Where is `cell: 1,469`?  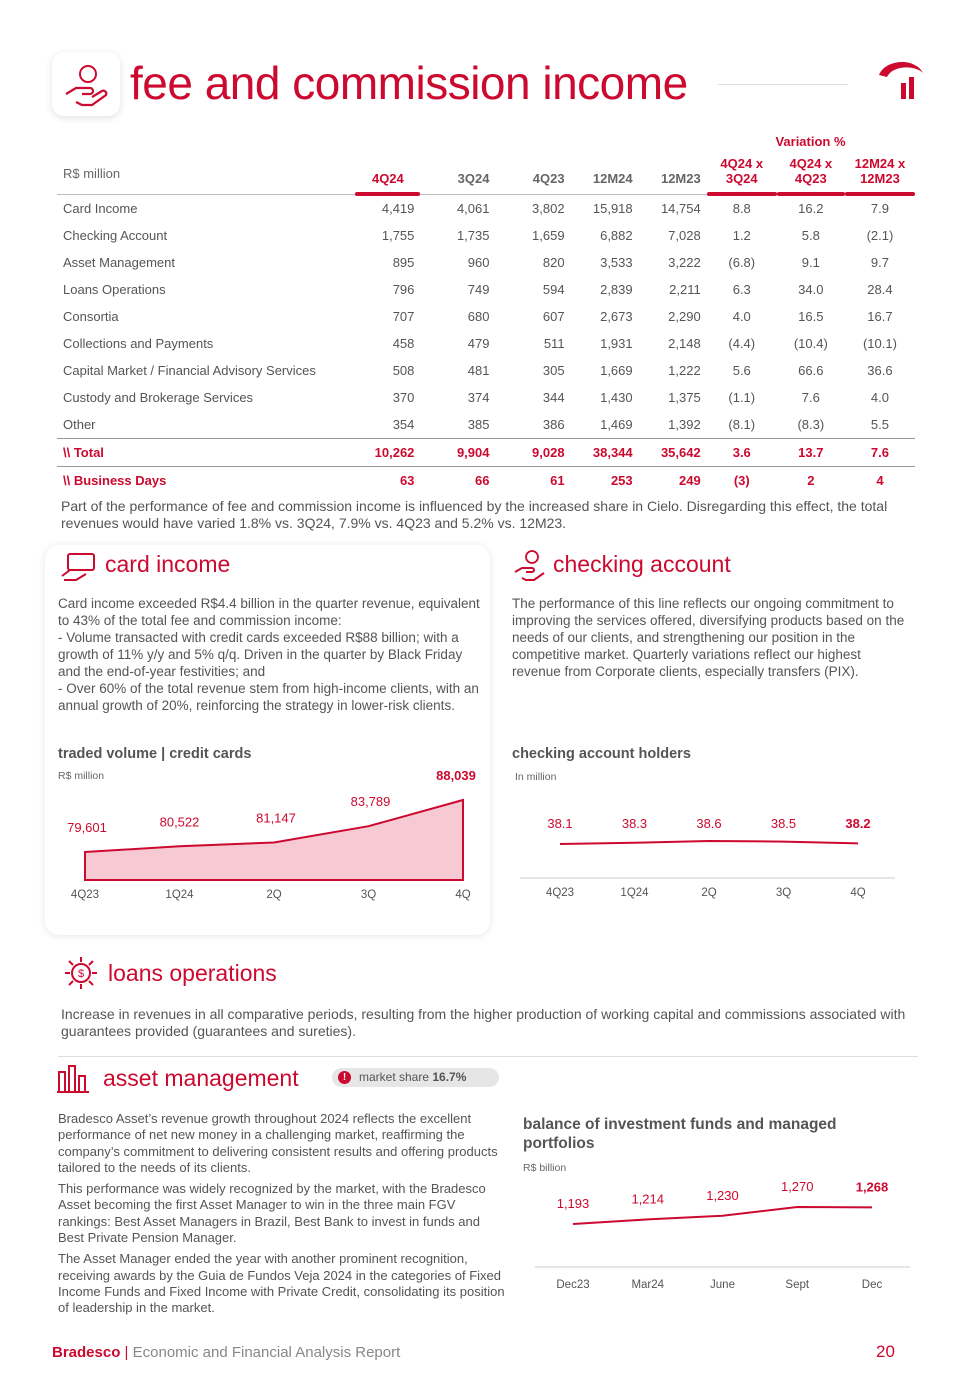
cell: 1,469 is located at coordinates (616, 424).